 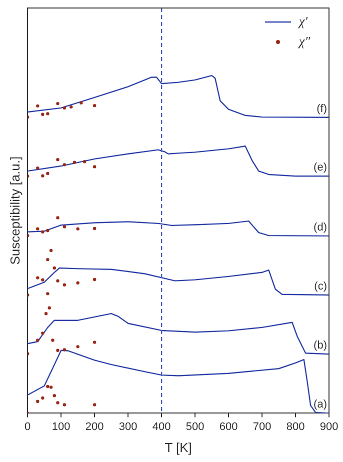 What do you see at coordinates (178, 447) in the screenshot?
I see `x-axis-title: T [K]` at bounding box center [178, 447].